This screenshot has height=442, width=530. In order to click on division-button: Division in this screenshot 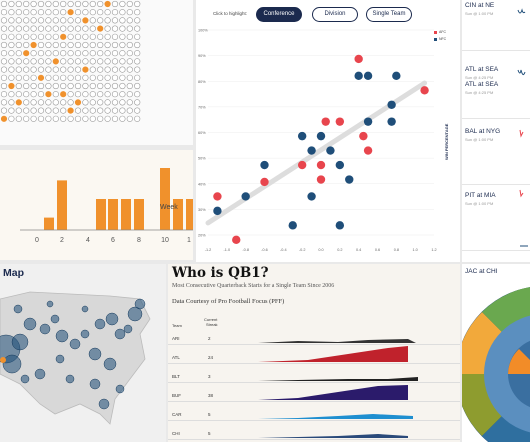, I will do `click(335, 14)`.